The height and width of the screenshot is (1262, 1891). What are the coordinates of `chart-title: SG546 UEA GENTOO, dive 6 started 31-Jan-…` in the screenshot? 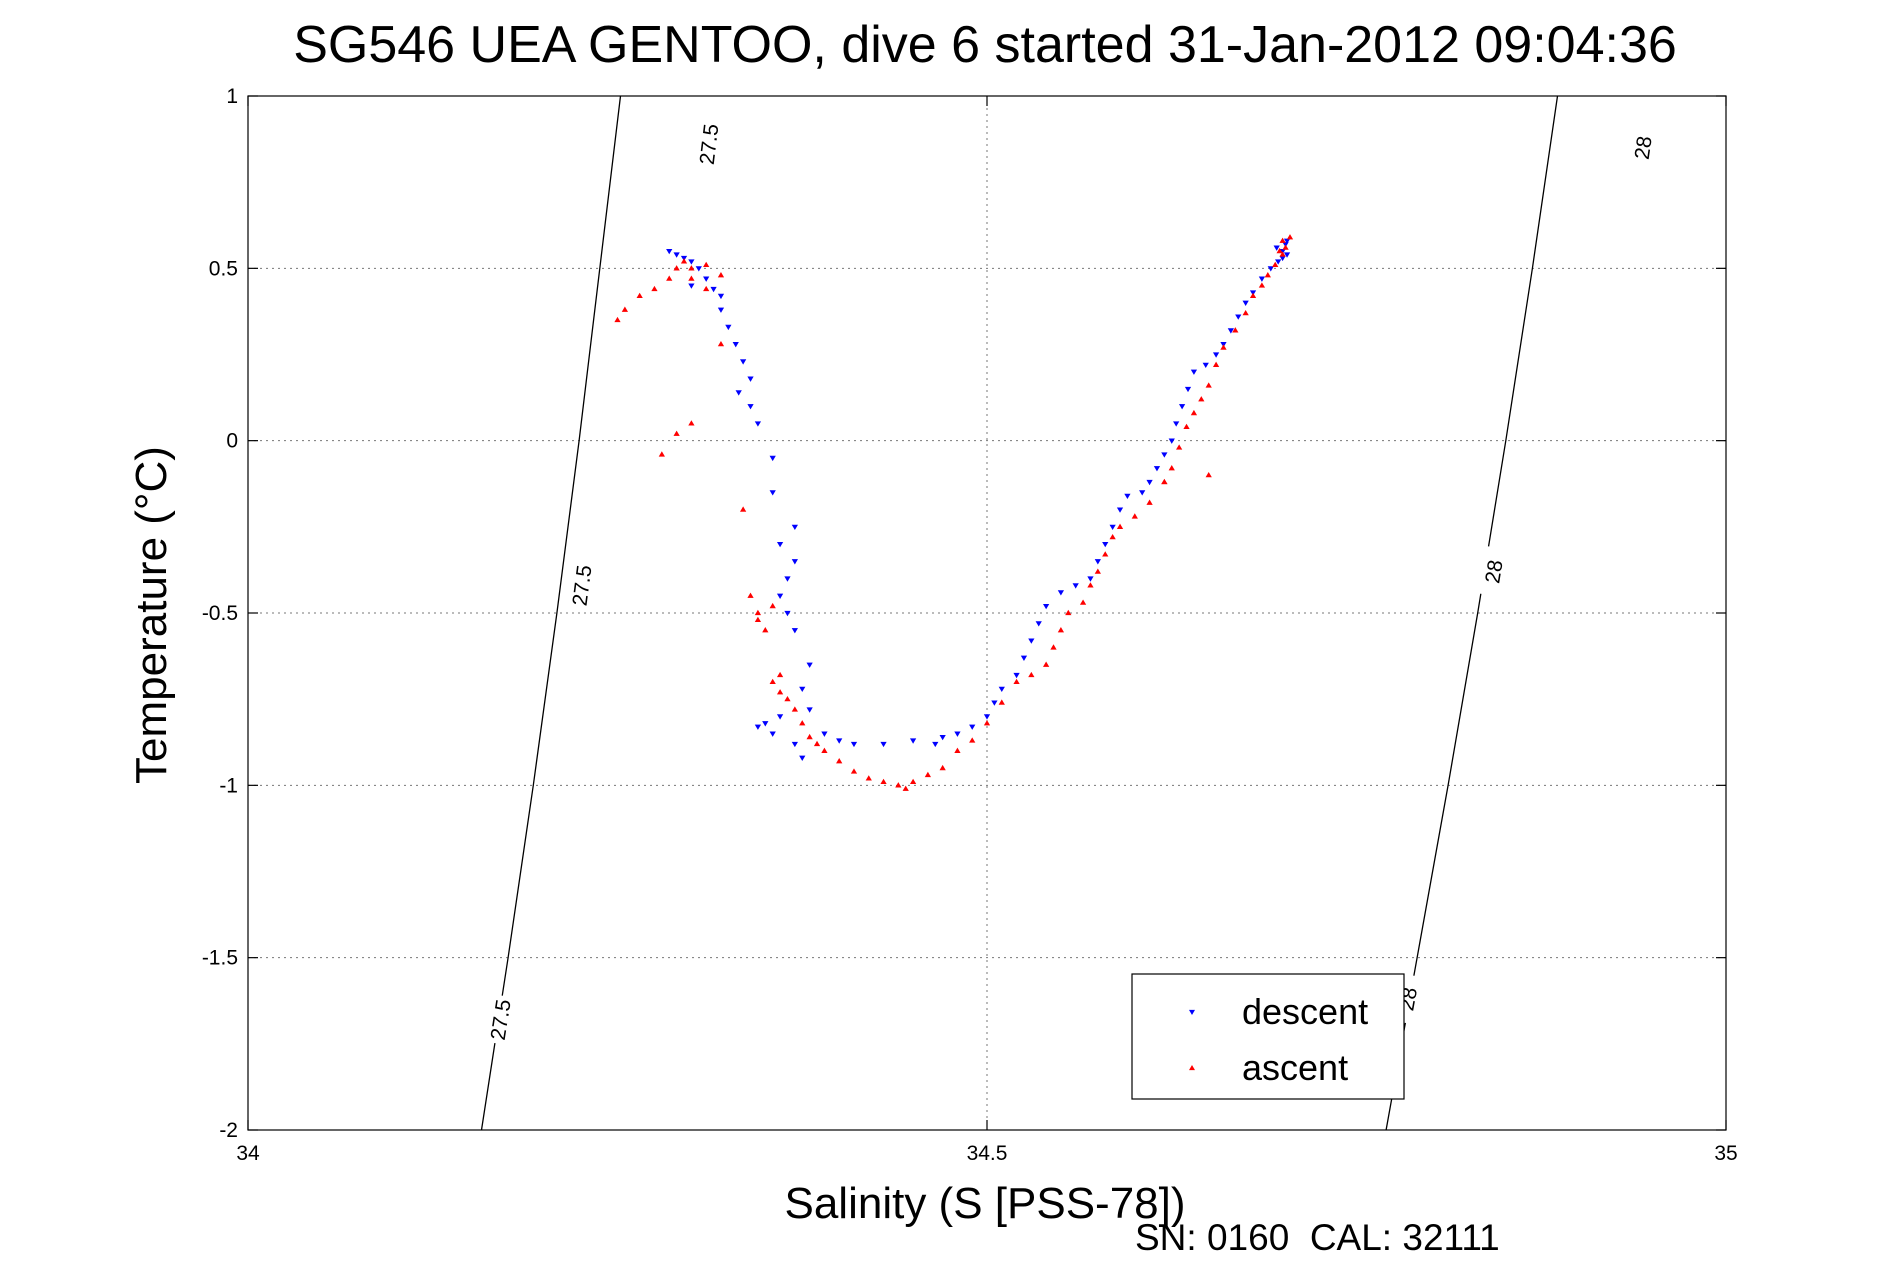 It's located at (985, 45).